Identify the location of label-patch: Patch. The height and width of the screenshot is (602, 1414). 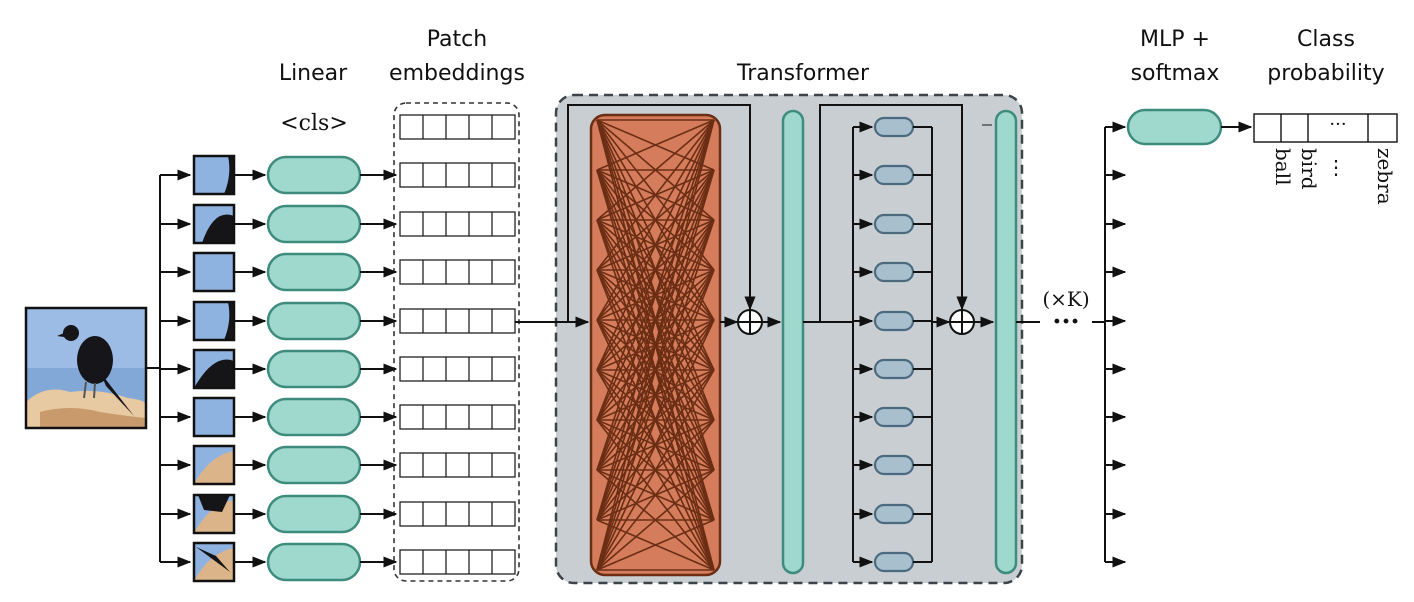
(457, 39).